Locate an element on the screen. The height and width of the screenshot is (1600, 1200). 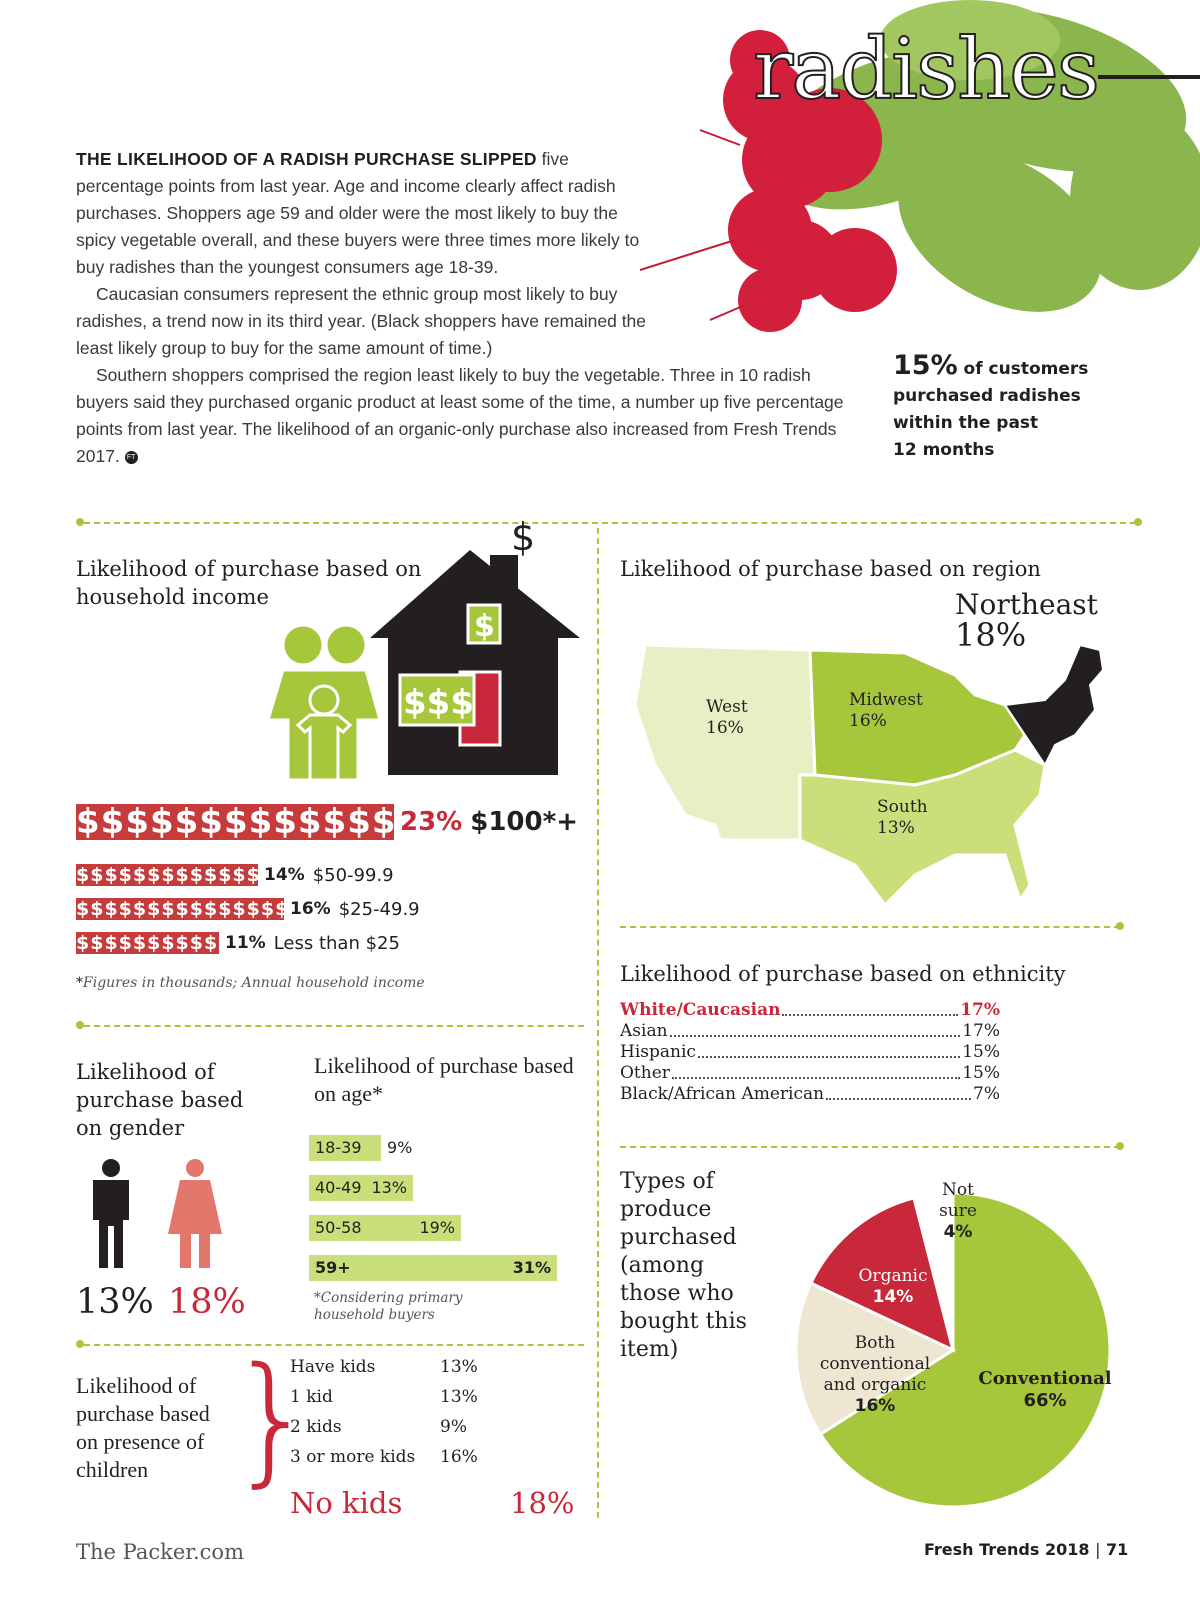
income-row: $$$$$$$$$$$$$$$$$$$$ 16% $25-49.9 is located at coordinates (248, 909).